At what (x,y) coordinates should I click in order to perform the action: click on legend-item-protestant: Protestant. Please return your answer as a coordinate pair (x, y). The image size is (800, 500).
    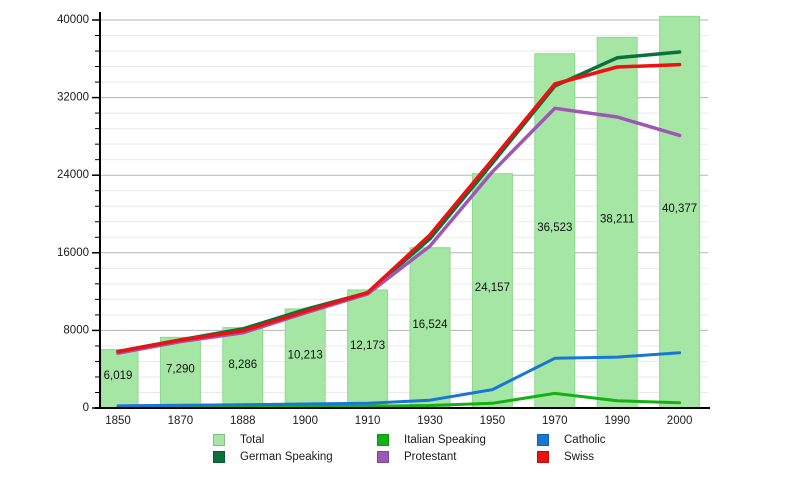
    Looking at the image, I should click on (457, 456).